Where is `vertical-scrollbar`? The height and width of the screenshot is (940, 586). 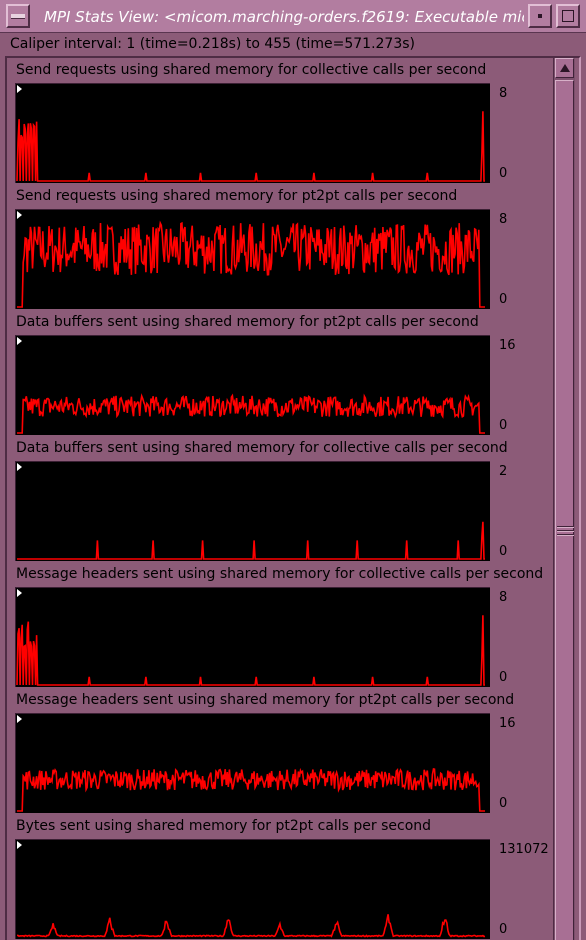
vertical-scrollbar is located at coordinates (564, 499).